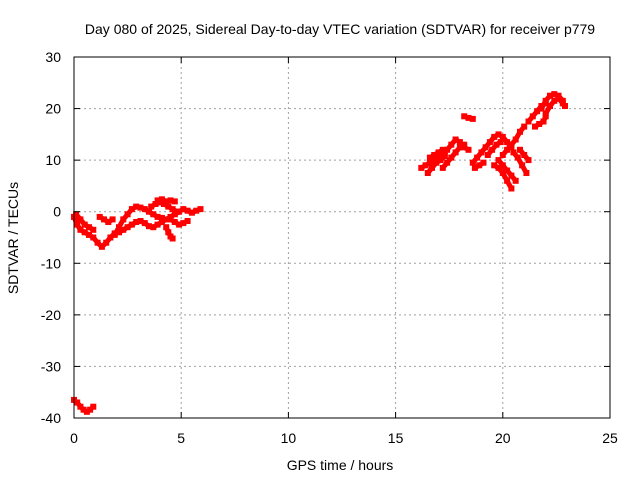 The width and height of the screenshot is (640, 480). Describe the element at coordinates (340, 465) in the screenshot. I see `x-axis-label: GPS time / hours` at that location.